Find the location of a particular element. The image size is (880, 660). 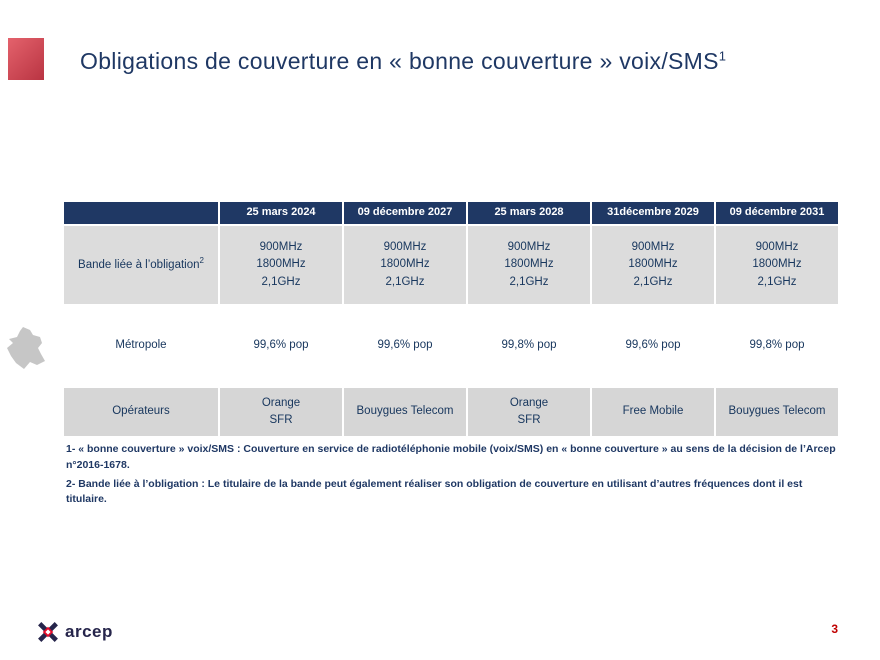

arcep-logo-icon is located at coordinates (48, 632).